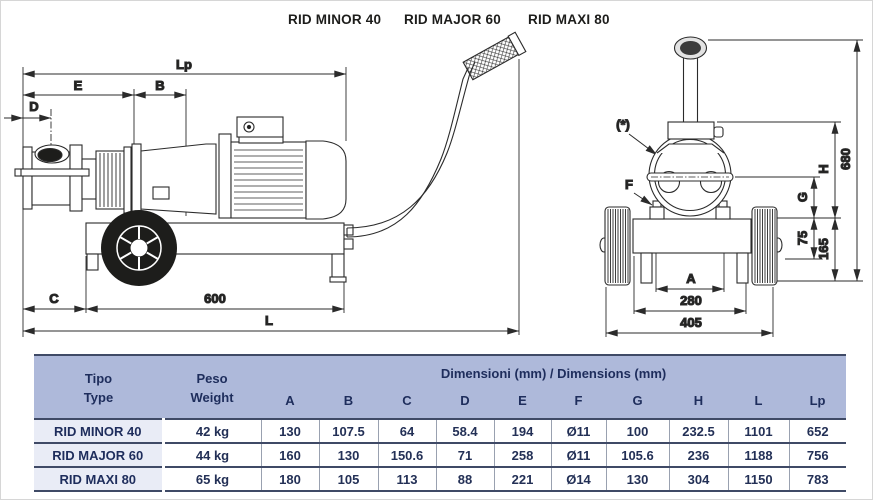 This screenshot has height=500, width=873. Describe the element at coordinates (33, 106) in the screenshot. I see `dim-label-d: D` at that location.